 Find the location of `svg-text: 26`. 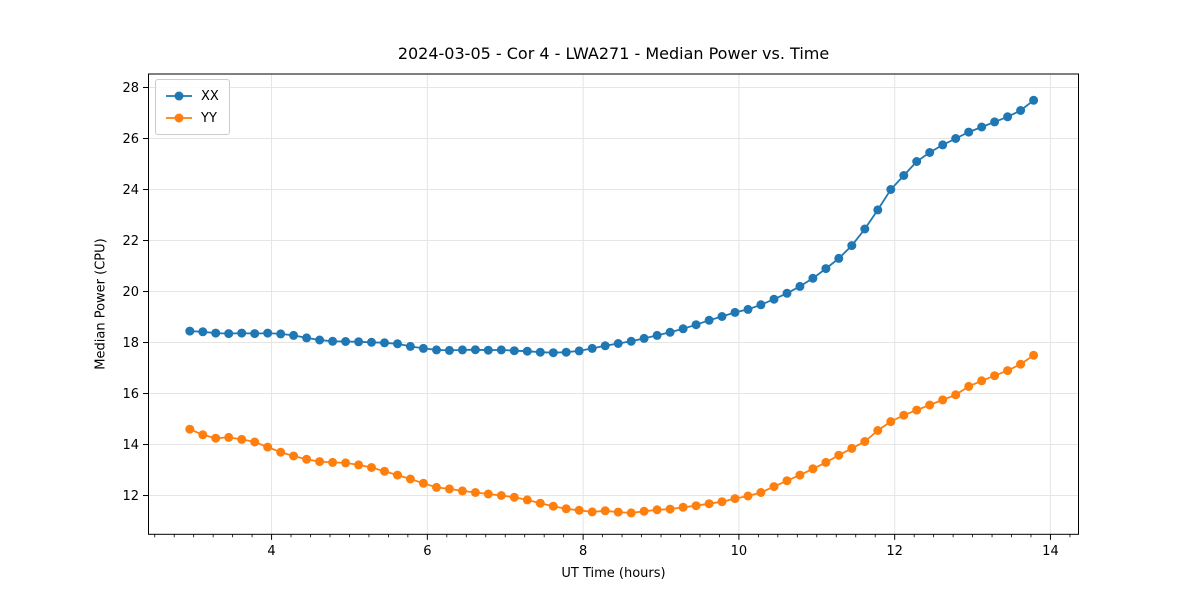

svg-text: 26 is located at coordinates (130, 139).